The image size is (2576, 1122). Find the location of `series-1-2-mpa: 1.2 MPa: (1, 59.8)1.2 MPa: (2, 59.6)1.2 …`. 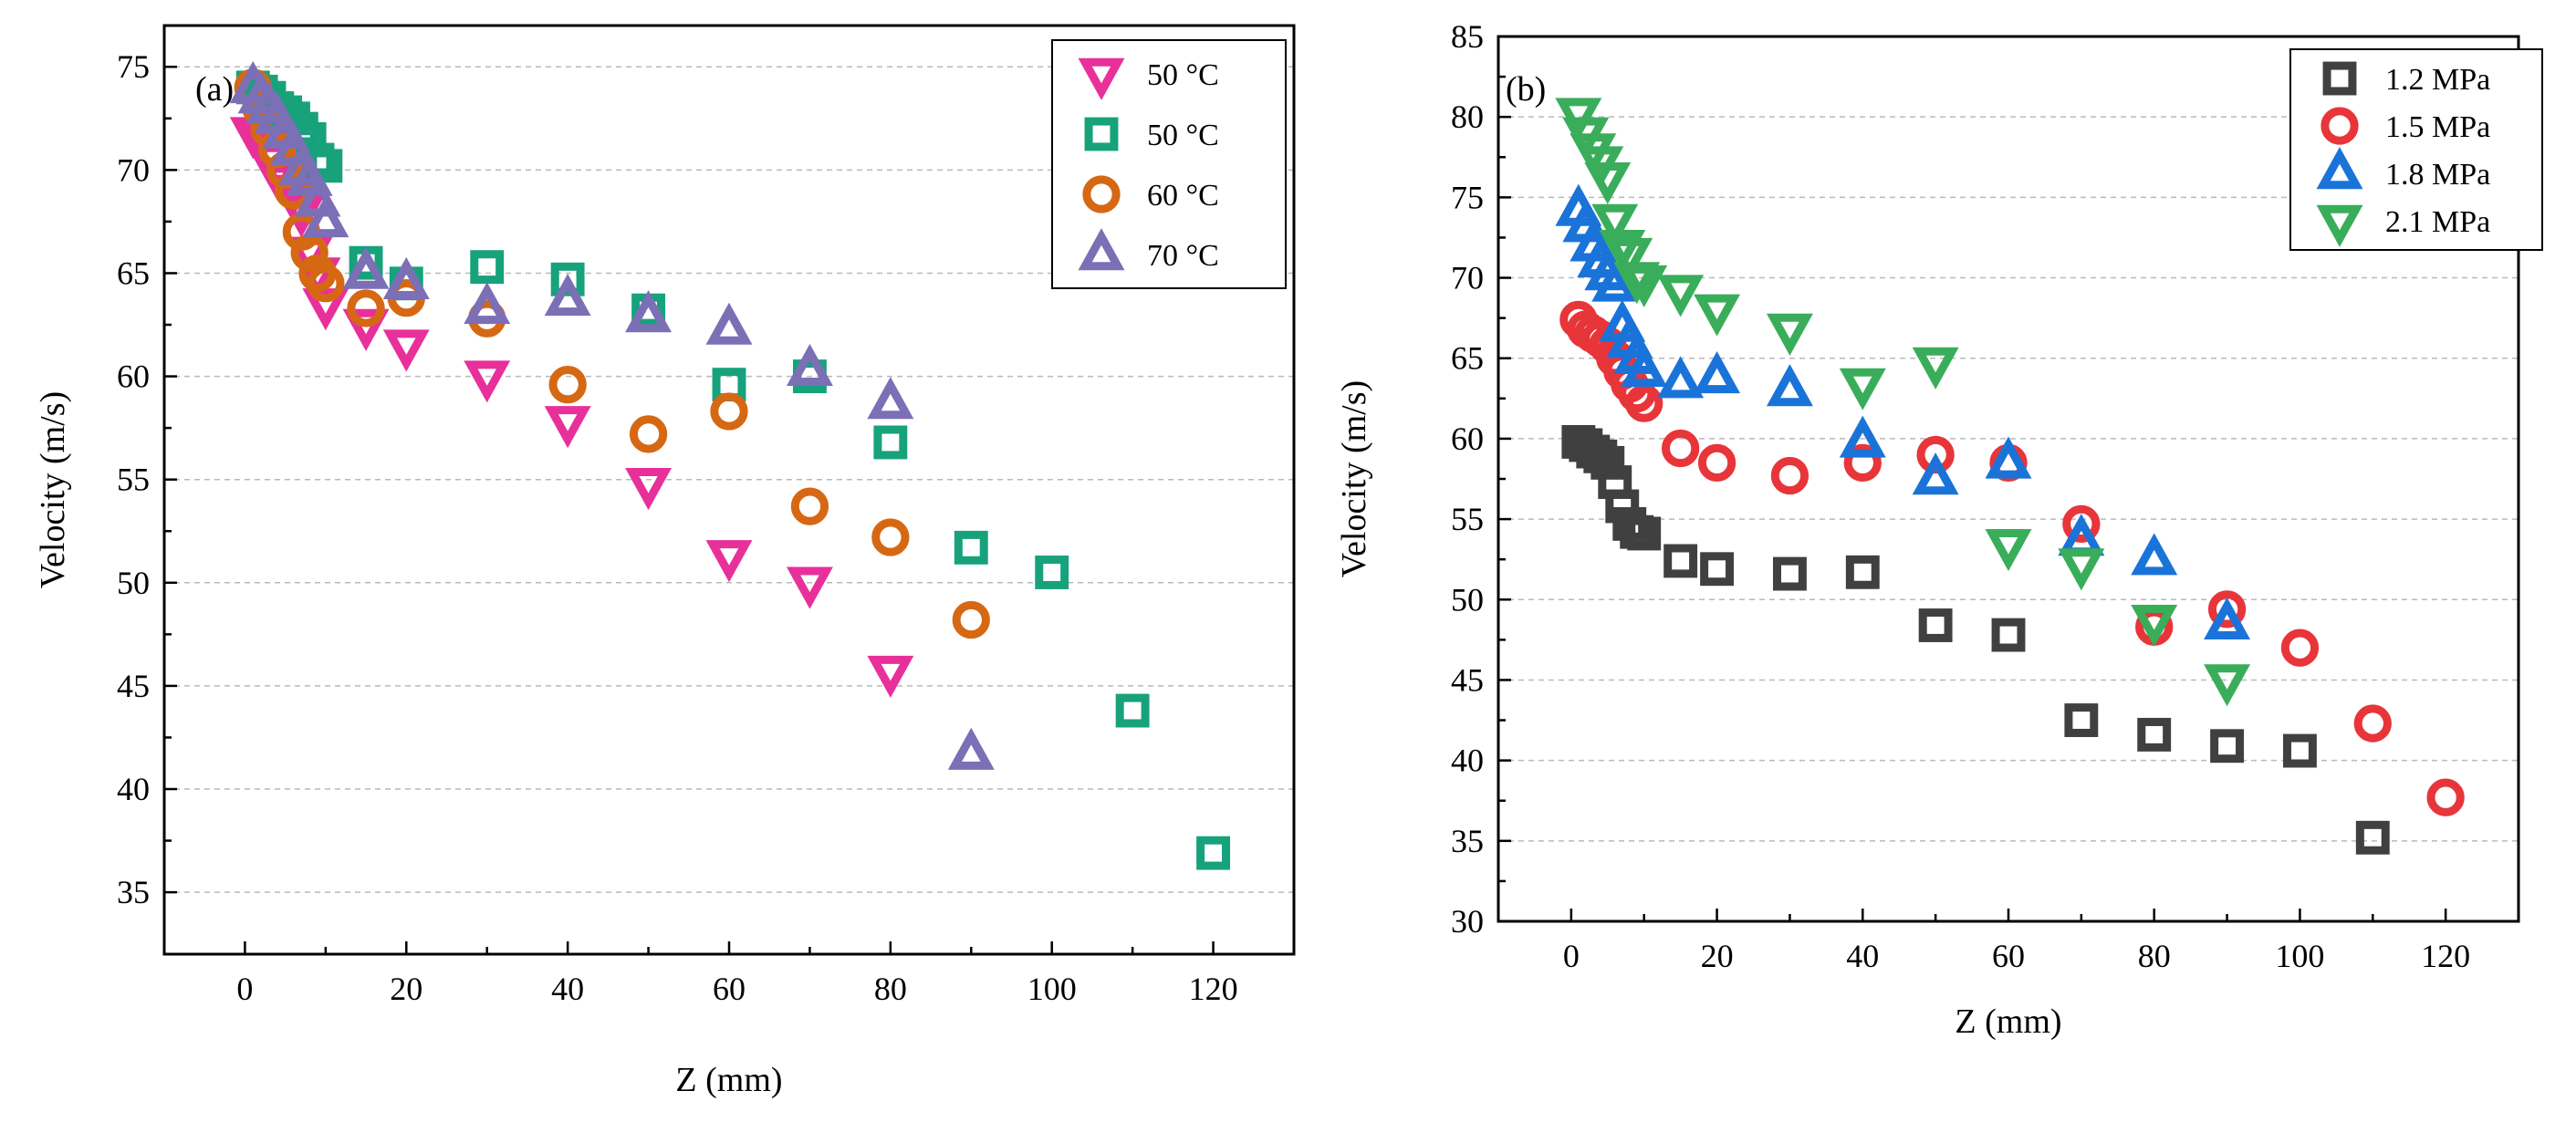

series-1-2-mpa: 1.2 MPa: (1, 59.8)1.2 MPa: (2, 59.6)1.2 … is located at coordinates (1975, 639).